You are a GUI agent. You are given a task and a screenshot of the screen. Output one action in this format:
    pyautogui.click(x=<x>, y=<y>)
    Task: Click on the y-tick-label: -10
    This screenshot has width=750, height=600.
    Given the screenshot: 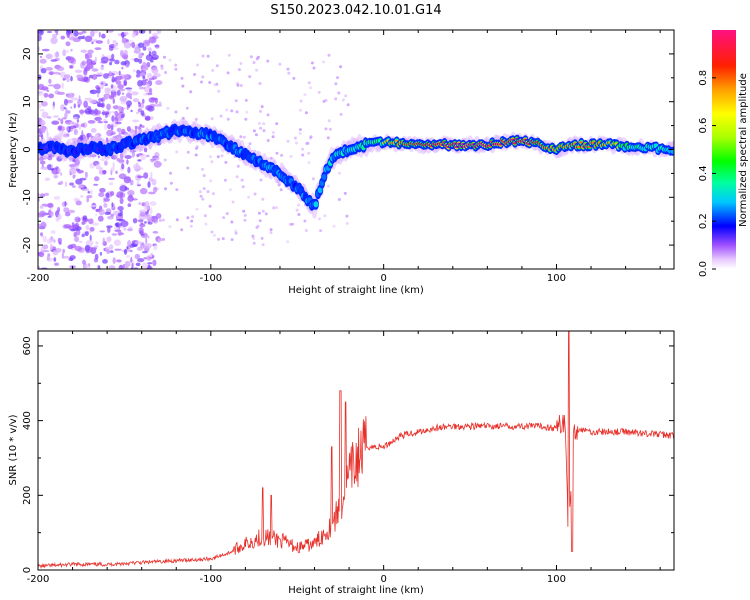 What is the action you would take?
    pyautogui.click(x=27, y=197)
    